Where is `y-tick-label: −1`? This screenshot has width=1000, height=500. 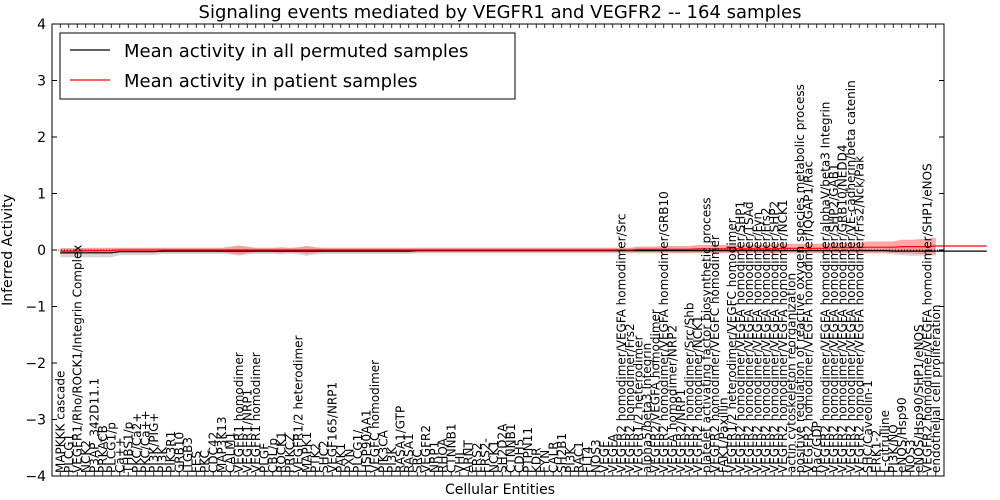
y-tick-label: −1 is located at coordinates (35, 308).